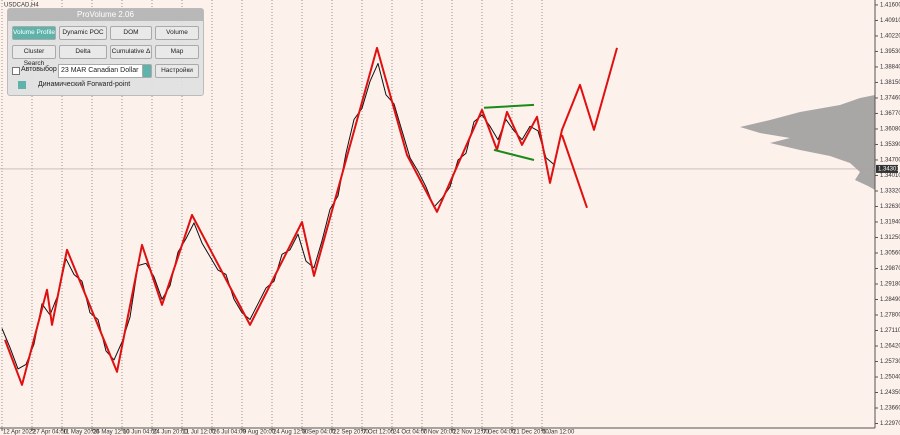 This screenshot has width=900, height=435. I want to click on x-tick-label: 24 Aug 12:00, so click(291, 432).